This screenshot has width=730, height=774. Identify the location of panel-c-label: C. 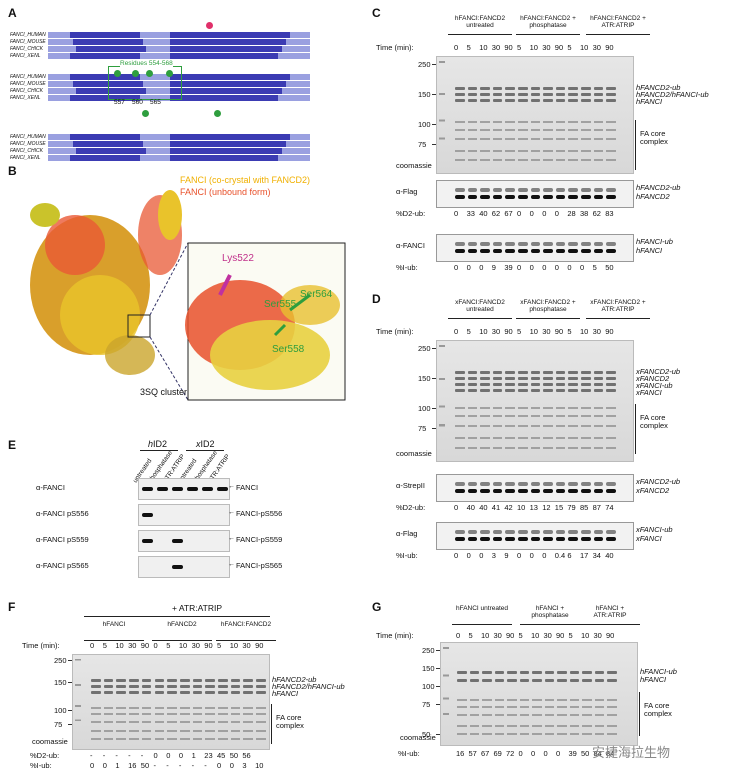
(376, 13).